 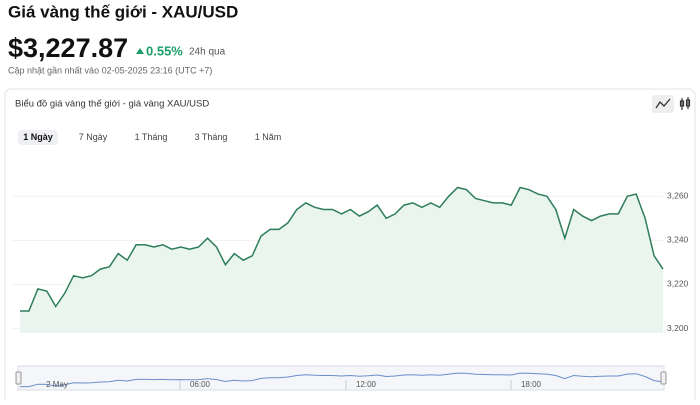 What do you see at coordinates (68, 48) in the screenshot?
I see `price: $3,227.87` at bounding box center [68, 48].